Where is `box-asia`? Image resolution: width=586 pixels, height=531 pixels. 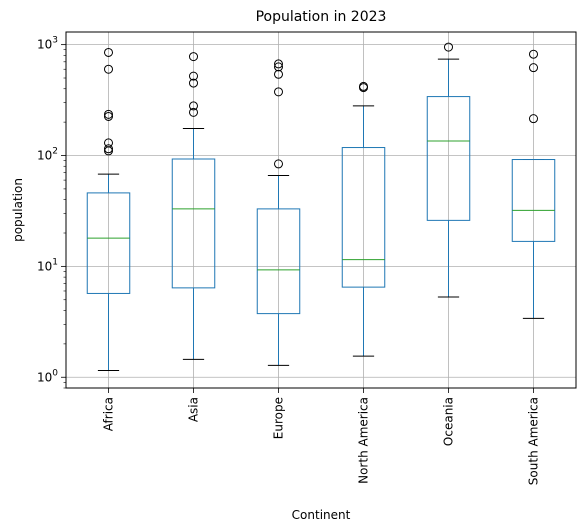
box-asia is located at coordinates (193, 206).